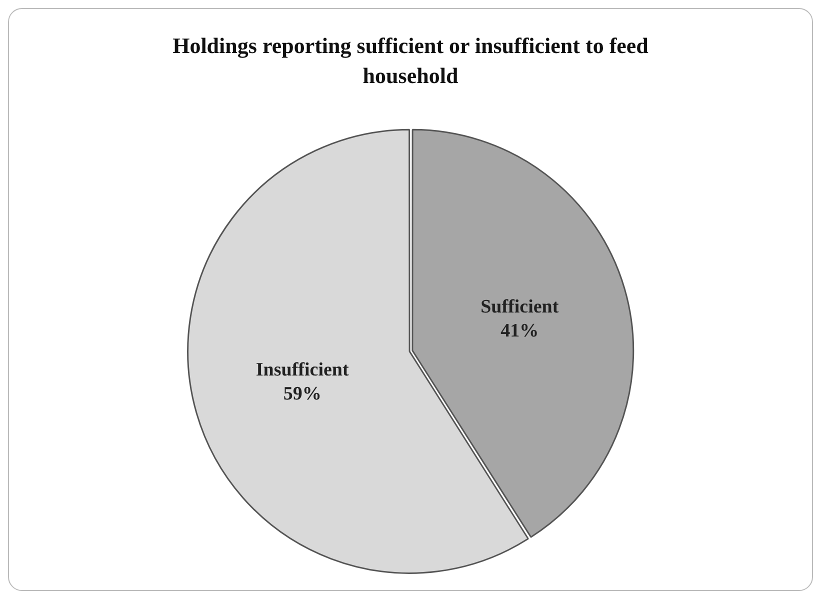 This screenshot has height=601, width=823. What do you see at coordinates (519, 331) in the screenshot?
I see `data-label: 41%` at bounding box center [519, 331].